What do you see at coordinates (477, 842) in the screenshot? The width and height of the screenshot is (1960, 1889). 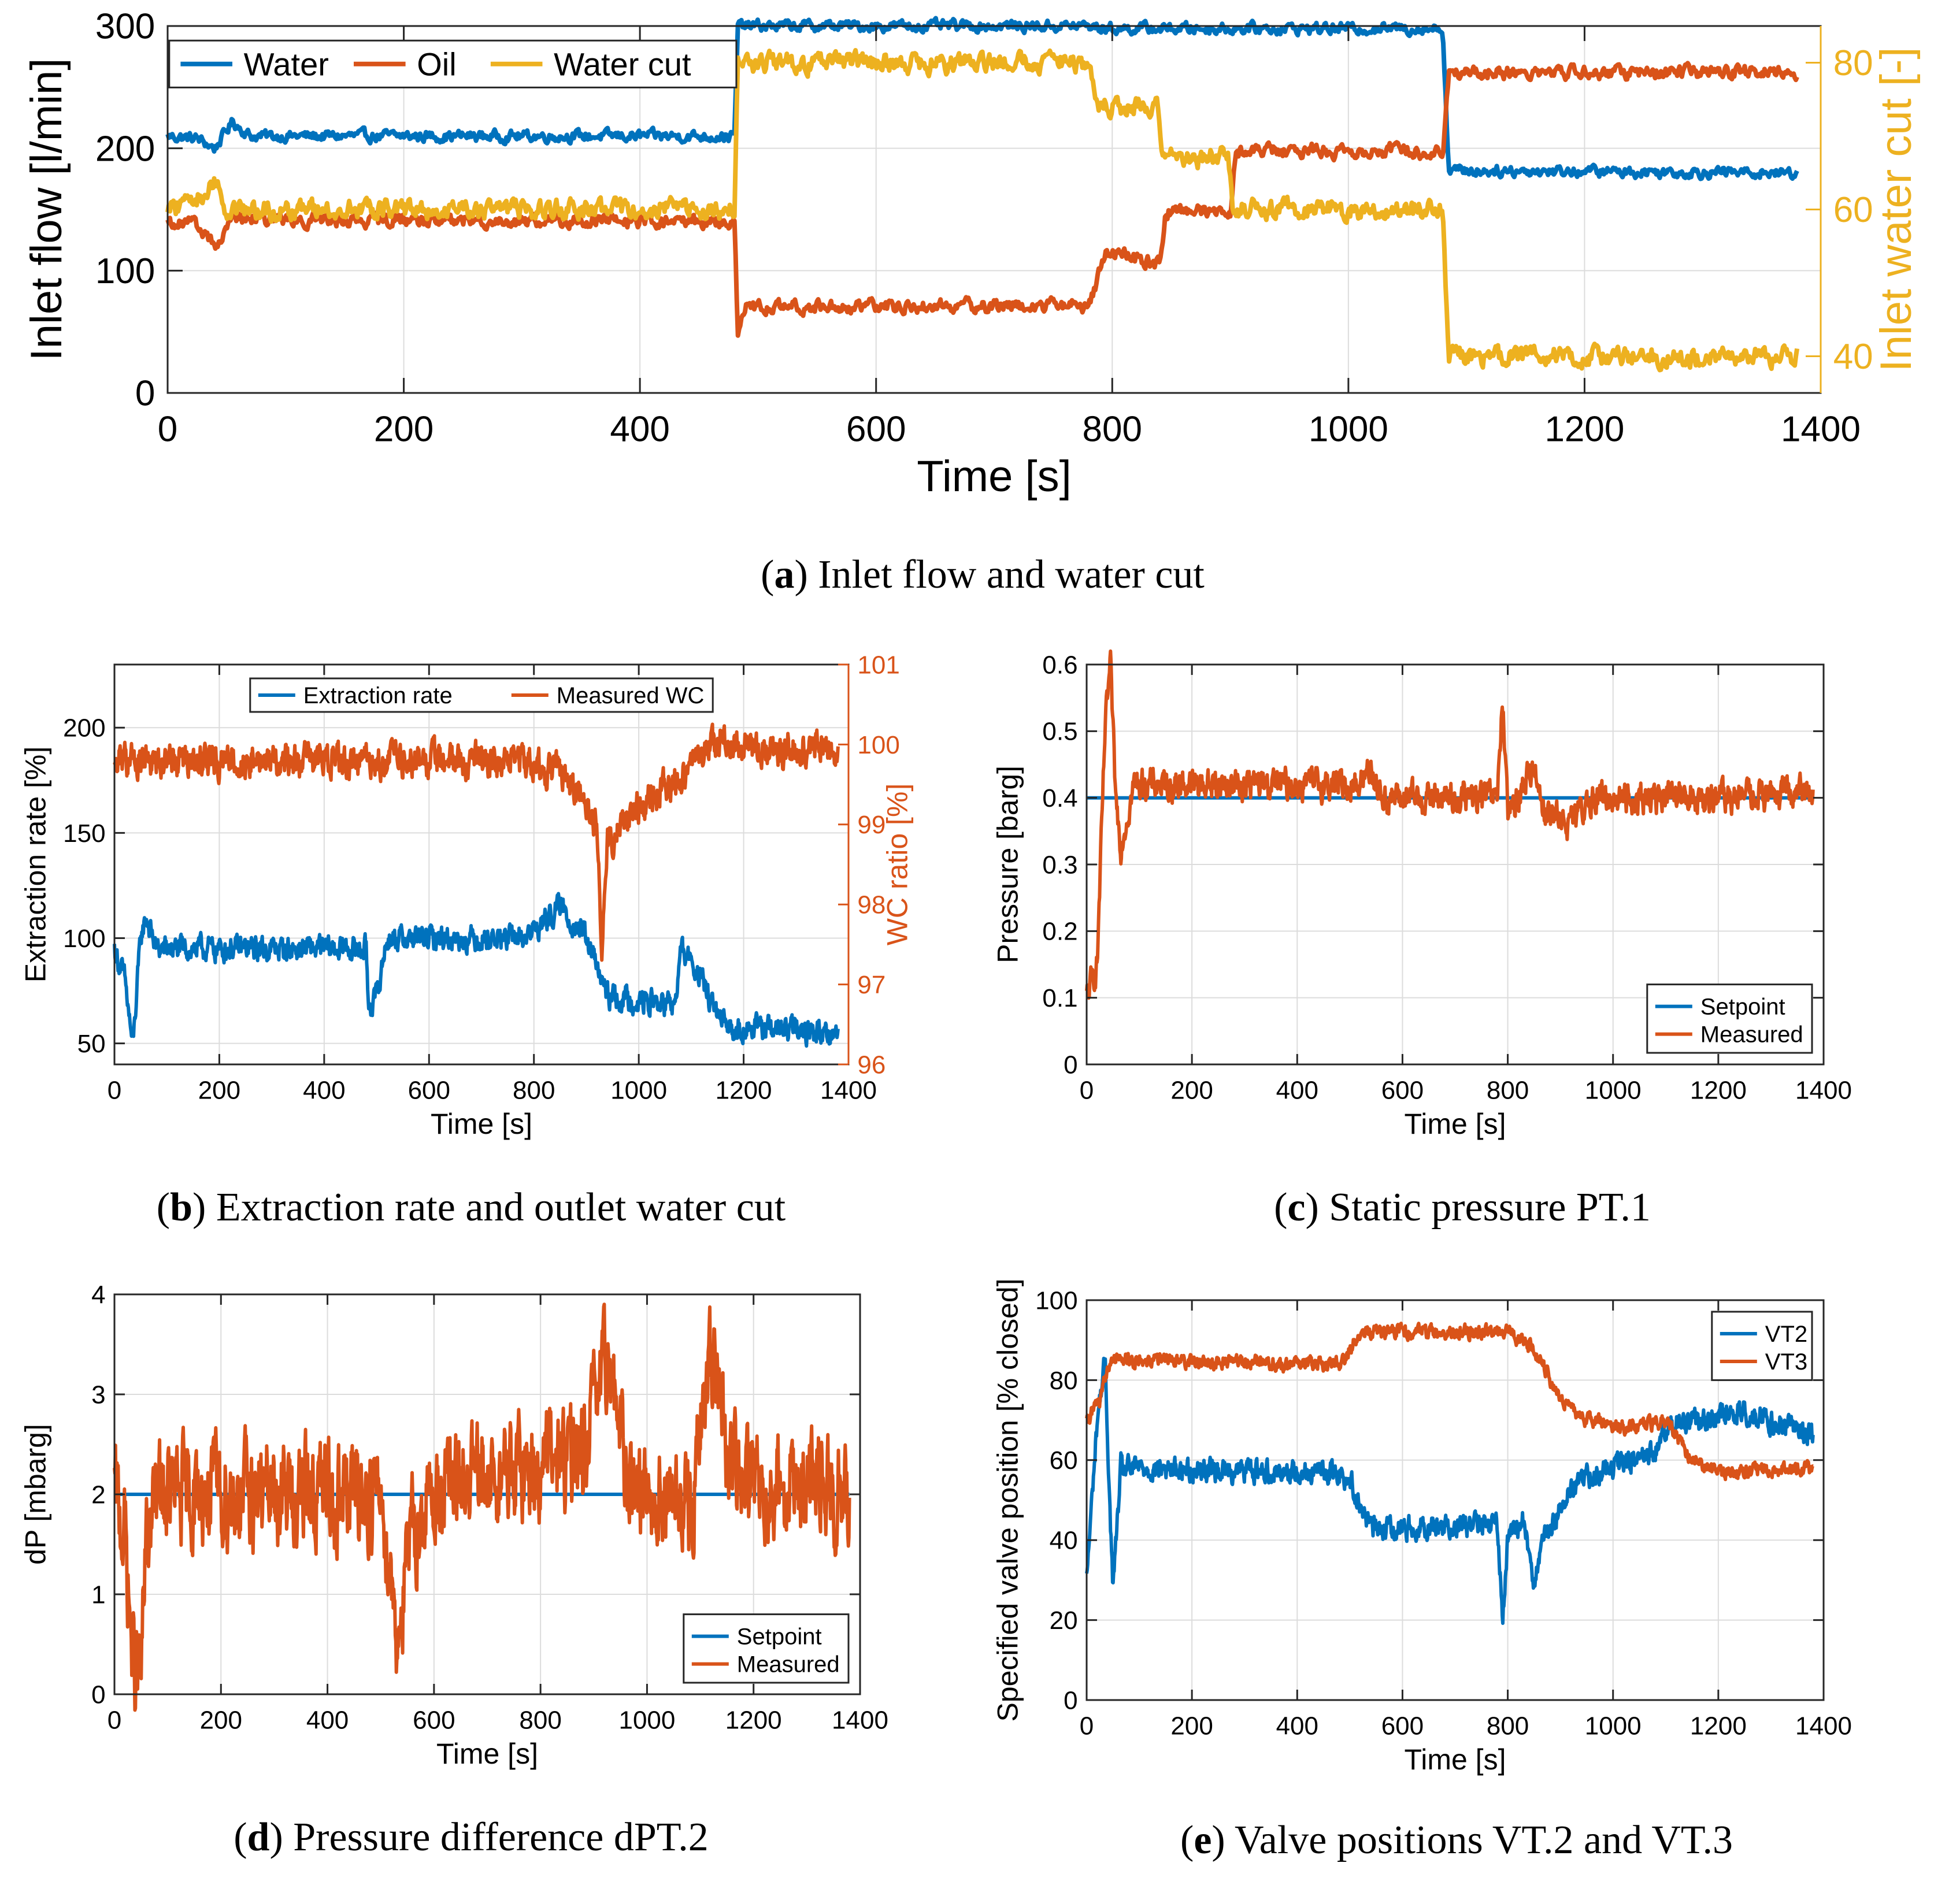 I see `series-line-measured-wc` at bounding box center [477, 842].